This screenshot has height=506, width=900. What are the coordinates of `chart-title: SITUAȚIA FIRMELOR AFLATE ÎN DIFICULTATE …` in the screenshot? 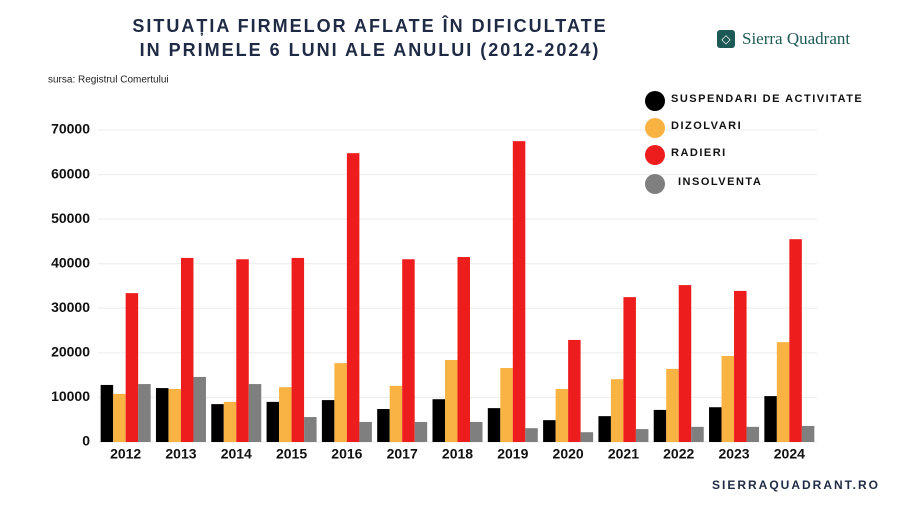 It's located at (370, 38).